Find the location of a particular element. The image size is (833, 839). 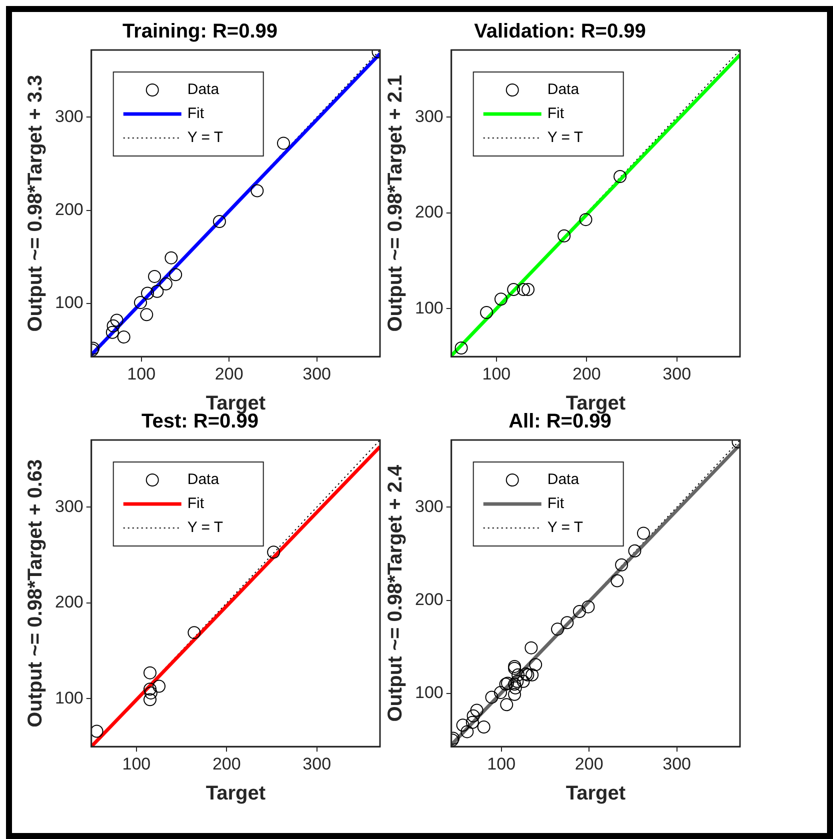

y-axis-title: Output ~= 0.98*Target + 2.1 is located at coordinates (395, 203).